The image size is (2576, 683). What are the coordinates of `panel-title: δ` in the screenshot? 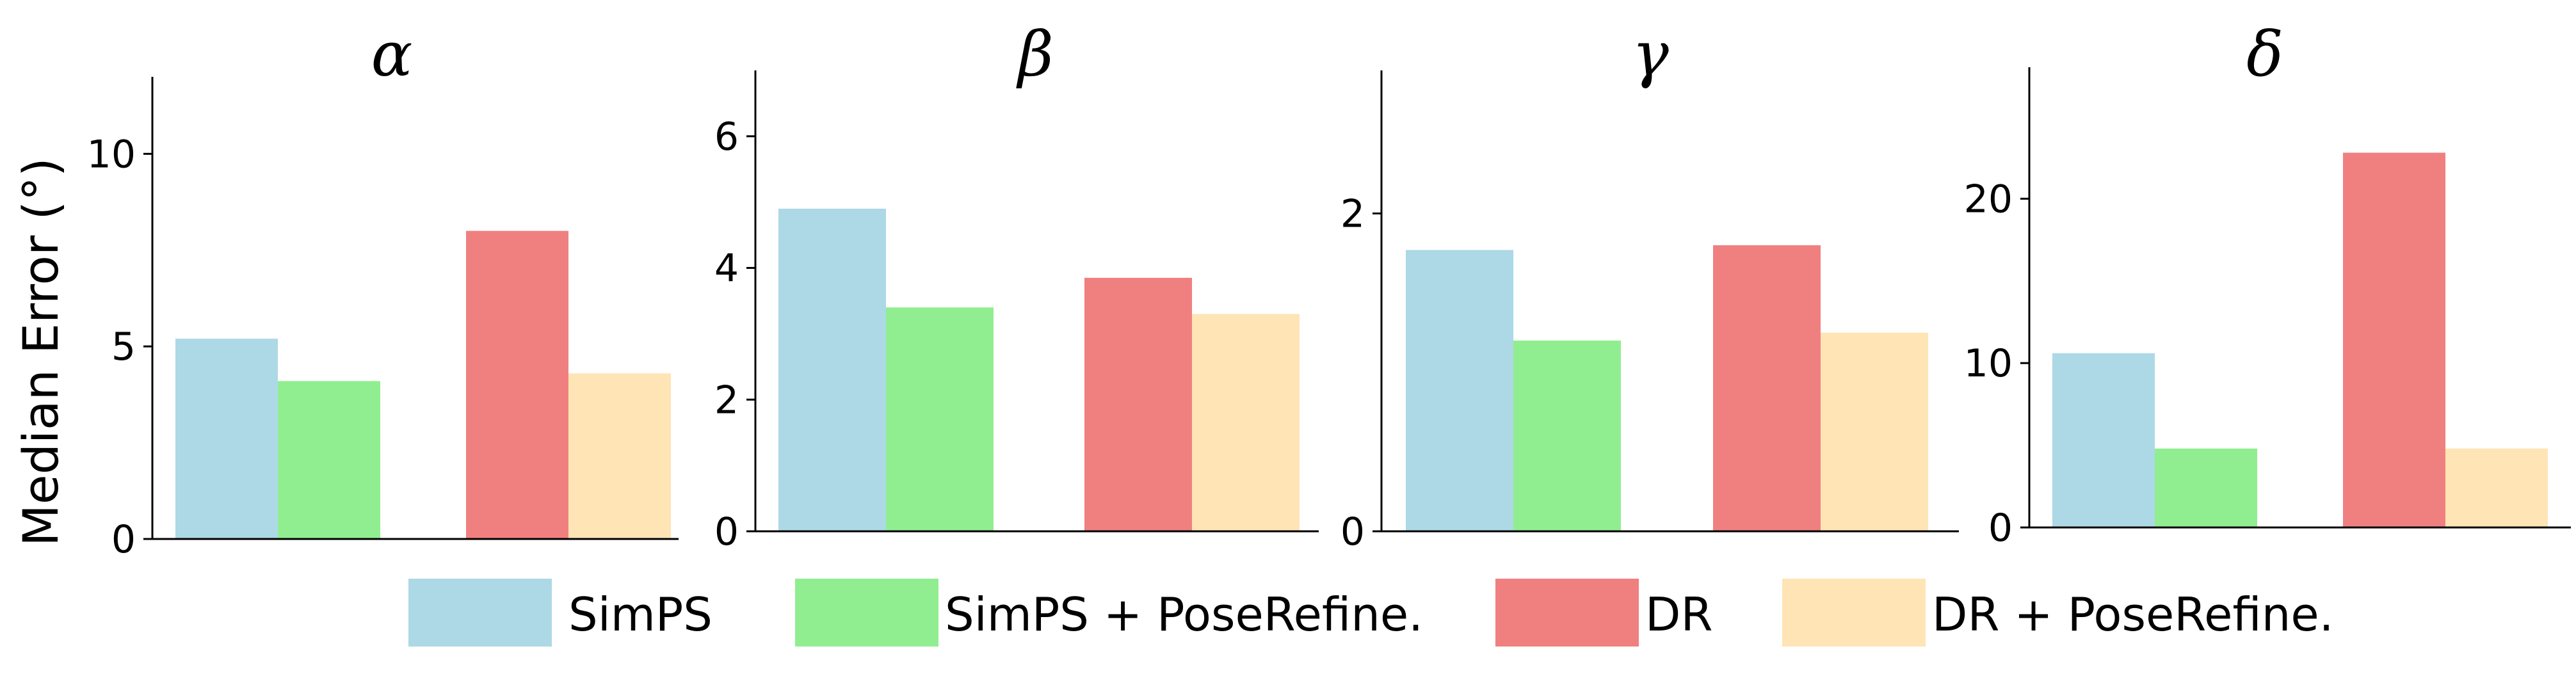 It's located at (2264, 55).